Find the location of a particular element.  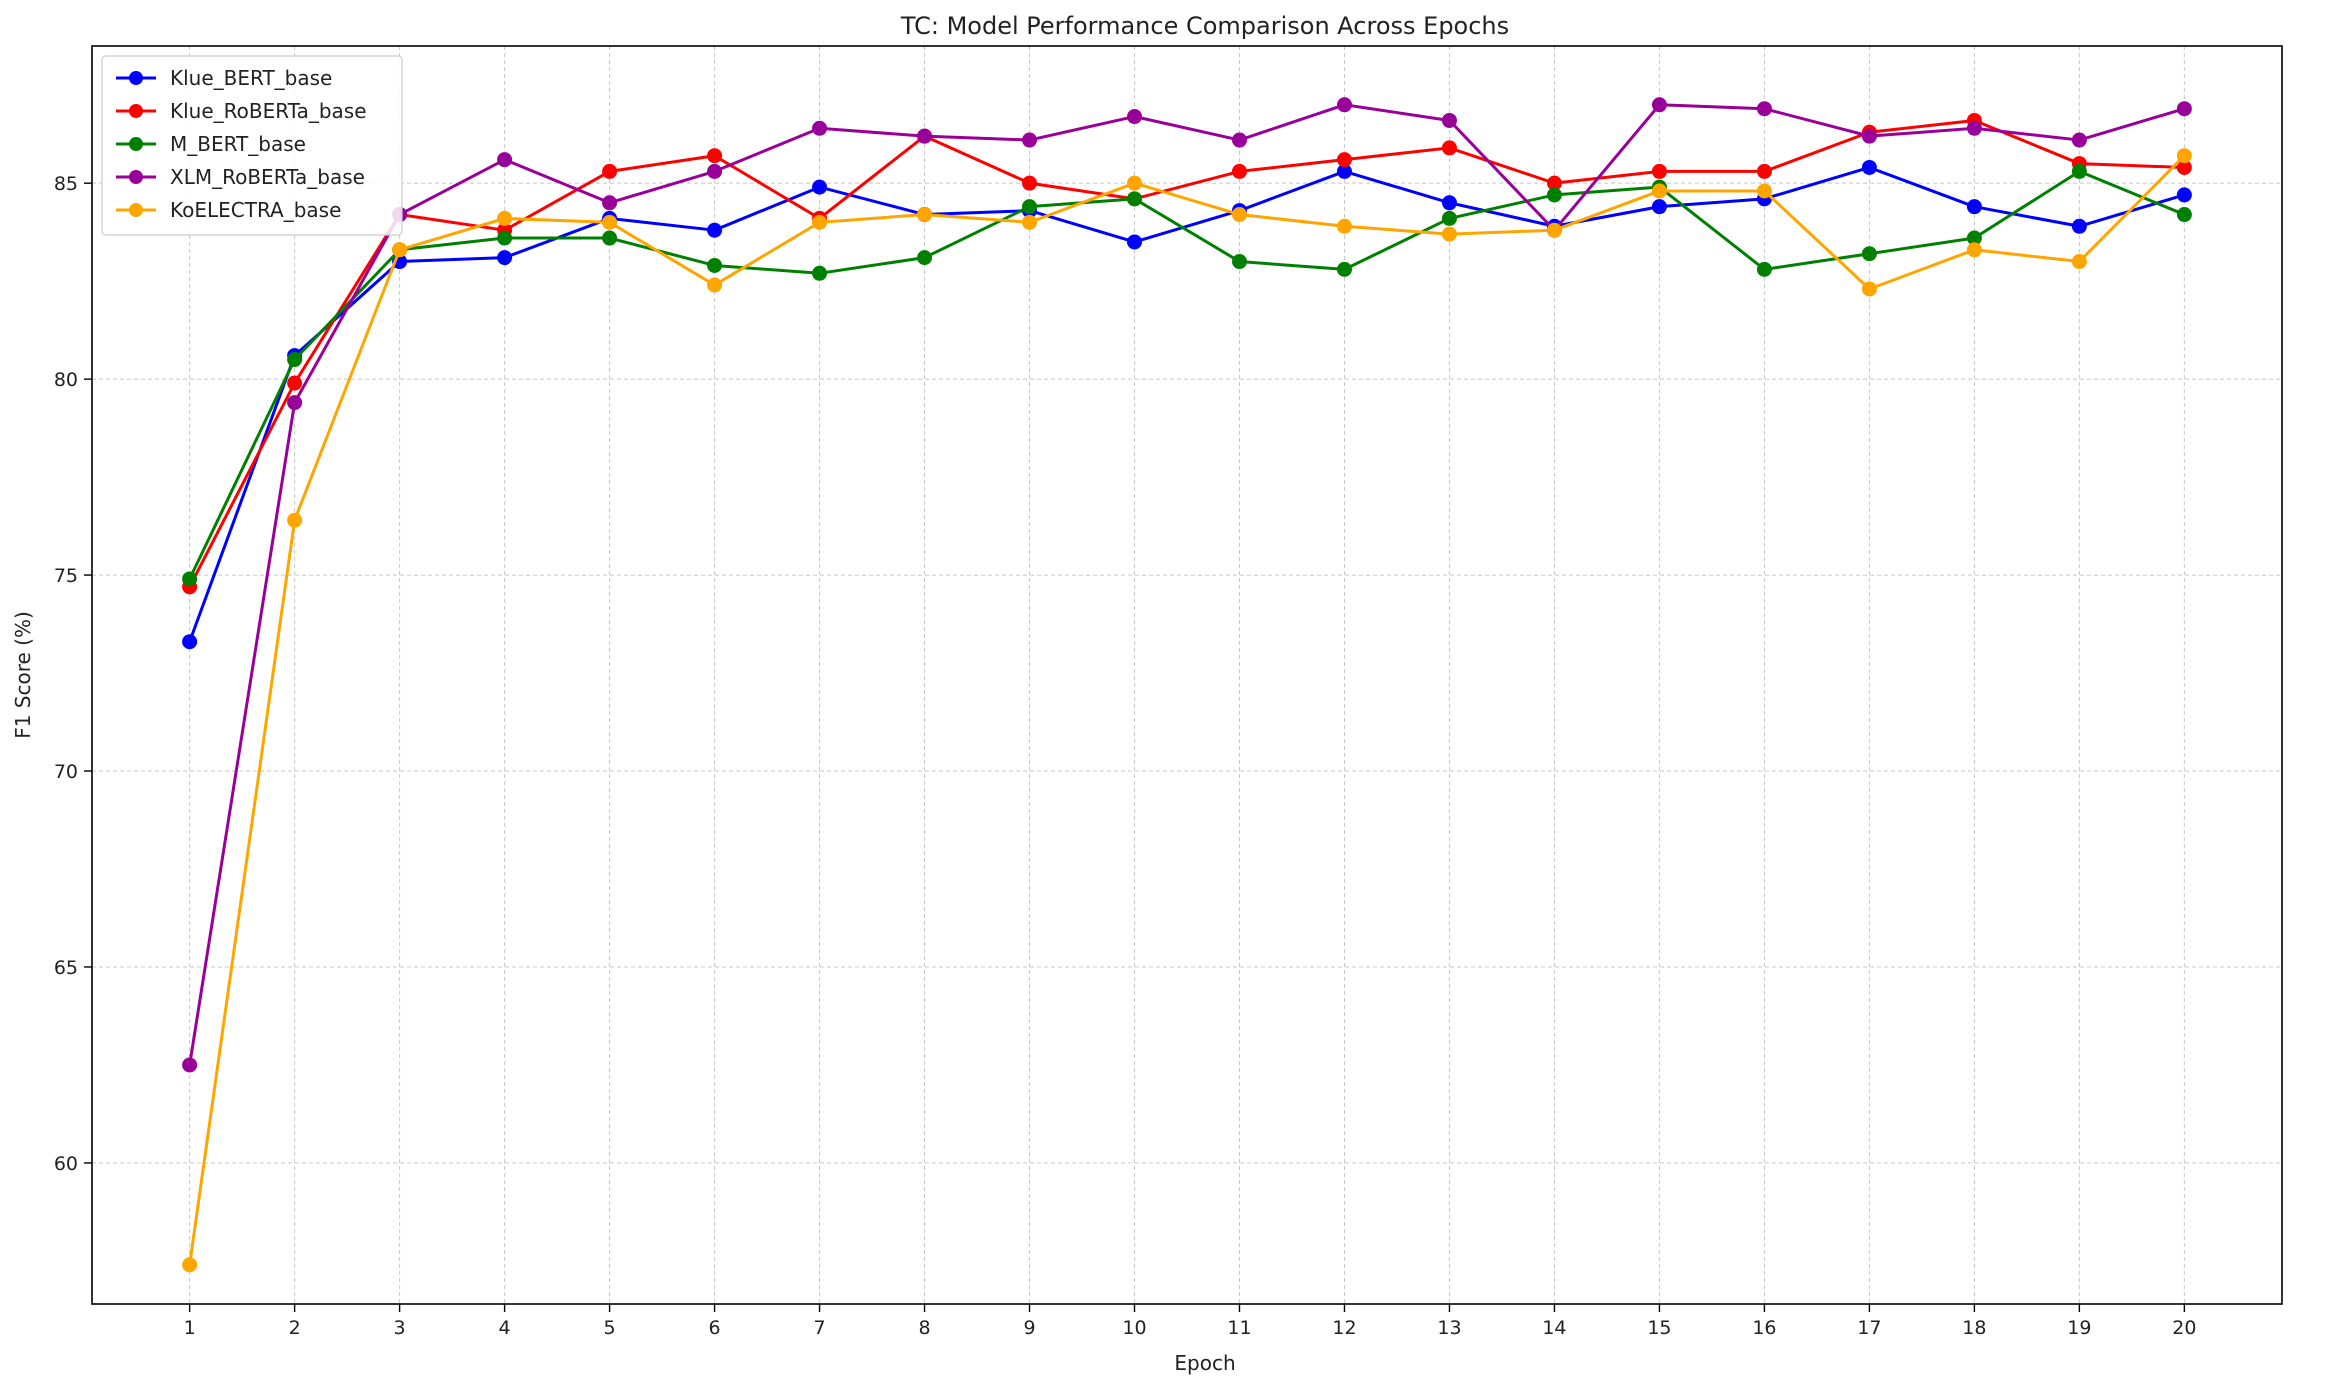

y-tick-label: 60 is located at coordinates (66, 1164).